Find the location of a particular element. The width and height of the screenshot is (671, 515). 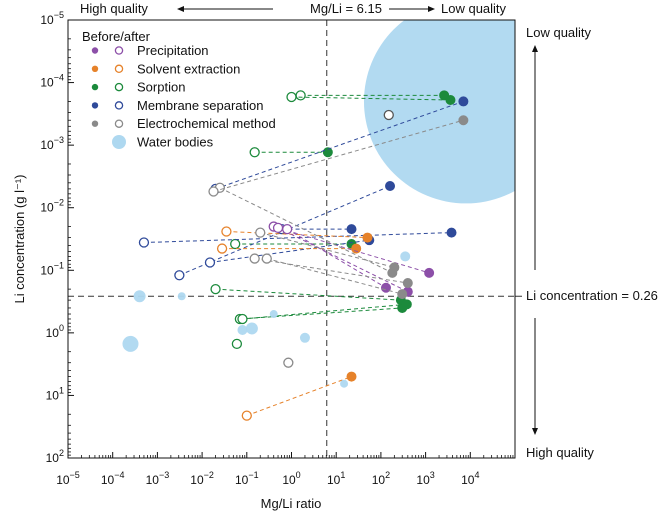

y-tick-label: 10¹ is located at coordinates (55, 393).